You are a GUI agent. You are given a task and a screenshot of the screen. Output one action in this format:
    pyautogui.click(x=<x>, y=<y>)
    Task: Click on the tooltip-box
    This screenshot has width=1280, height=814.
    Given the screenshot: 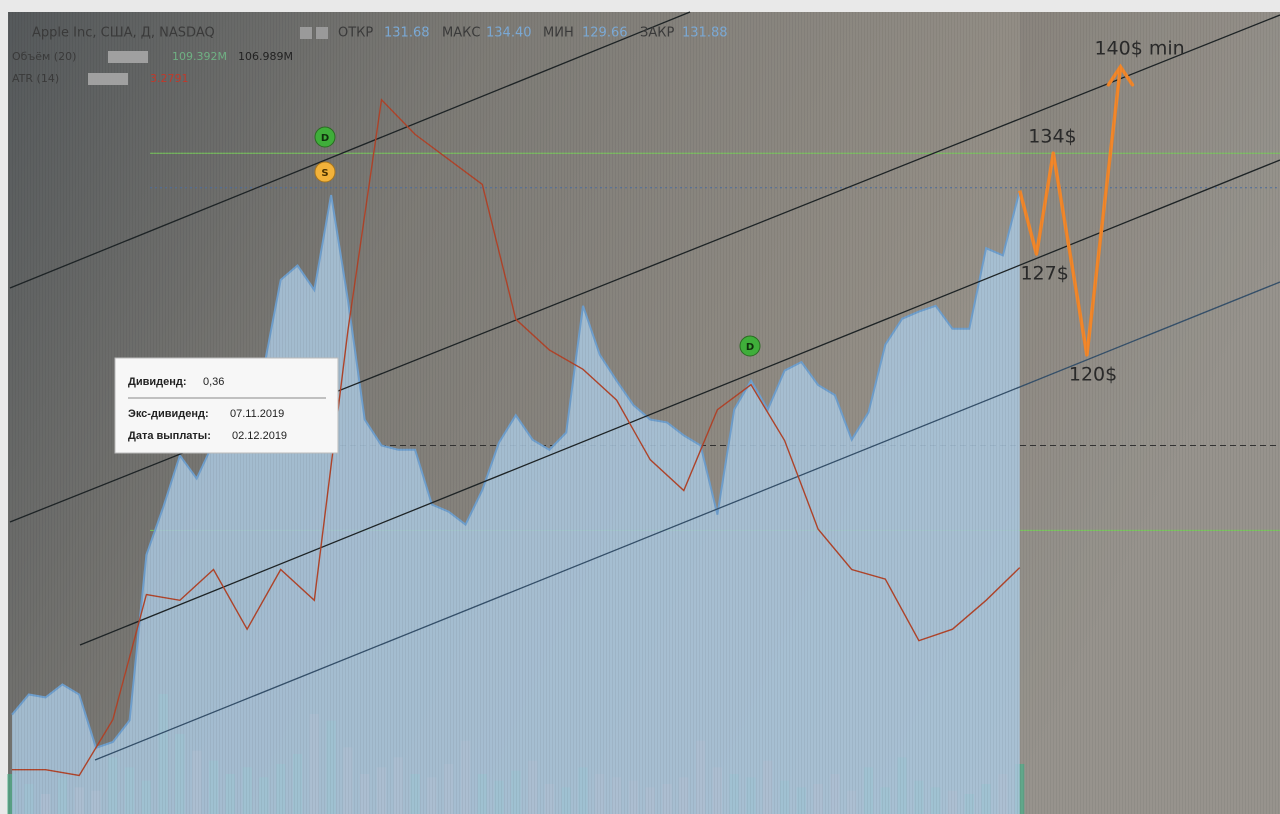 What is the action you would take?
    pyautogui.click(x=226, y=405)
    